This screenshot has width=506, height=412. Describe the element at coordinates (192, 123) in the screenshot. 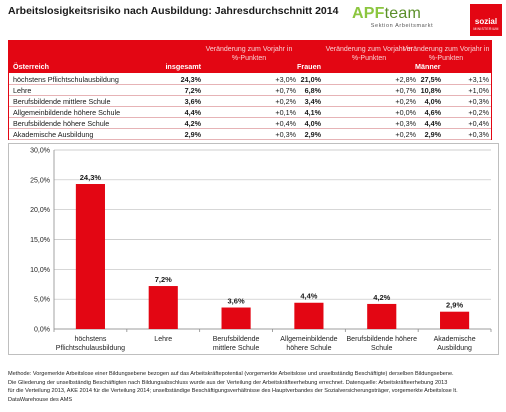

I see `cell-insgesamt: 4,2%` at that location.